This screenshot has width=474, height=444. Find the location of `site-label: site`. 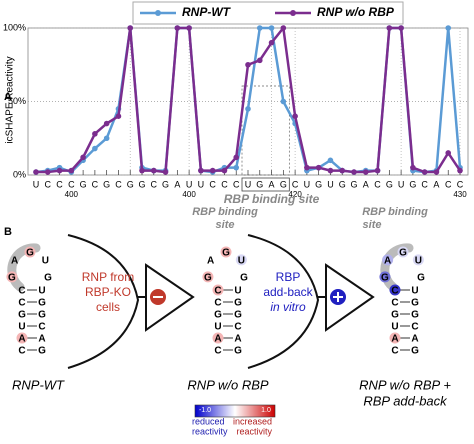

site-label: site is located at coordinates (225, 225).